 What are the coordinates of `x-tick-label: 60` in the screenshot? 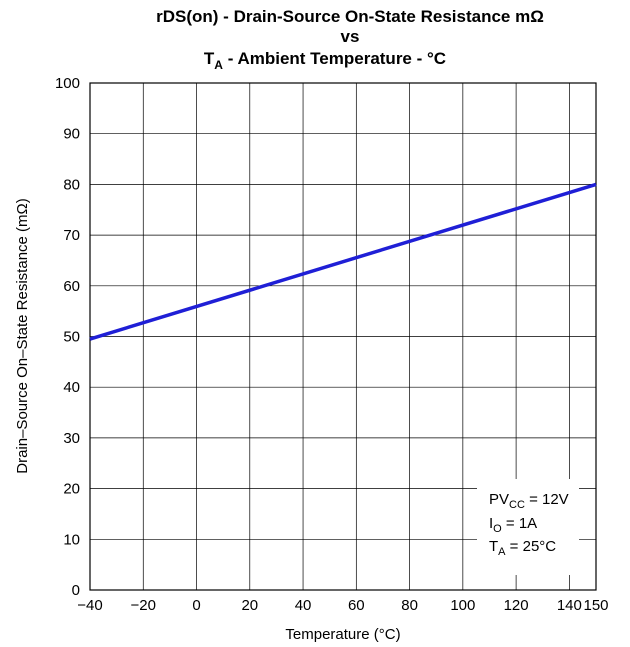 It's located at (356, 605).